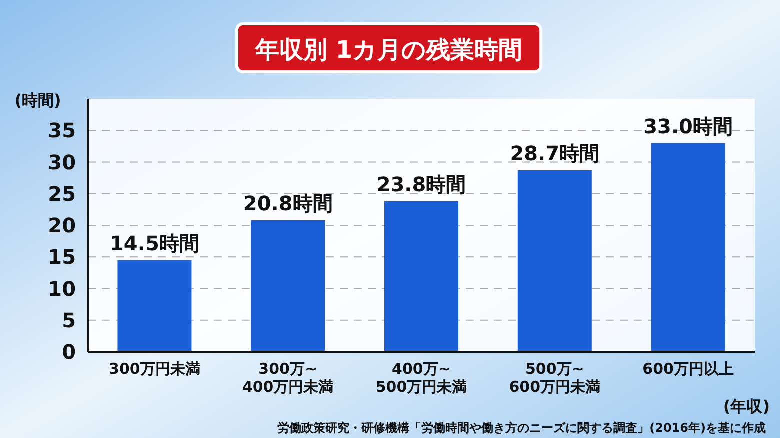  Describe the element at coordinates (69, 320) in the screenshot. I see `y-tick-label: 5` at that location.